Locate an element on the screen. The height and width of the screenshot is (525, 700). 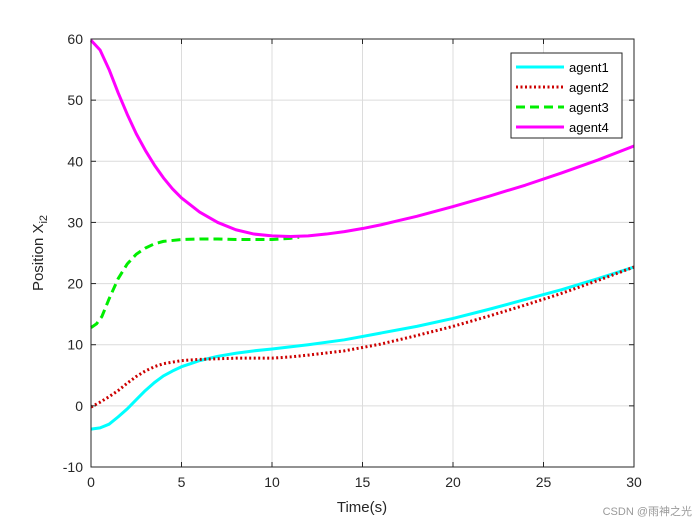
legend-label-agent2: agent2 is located at coordinates (589, 87).